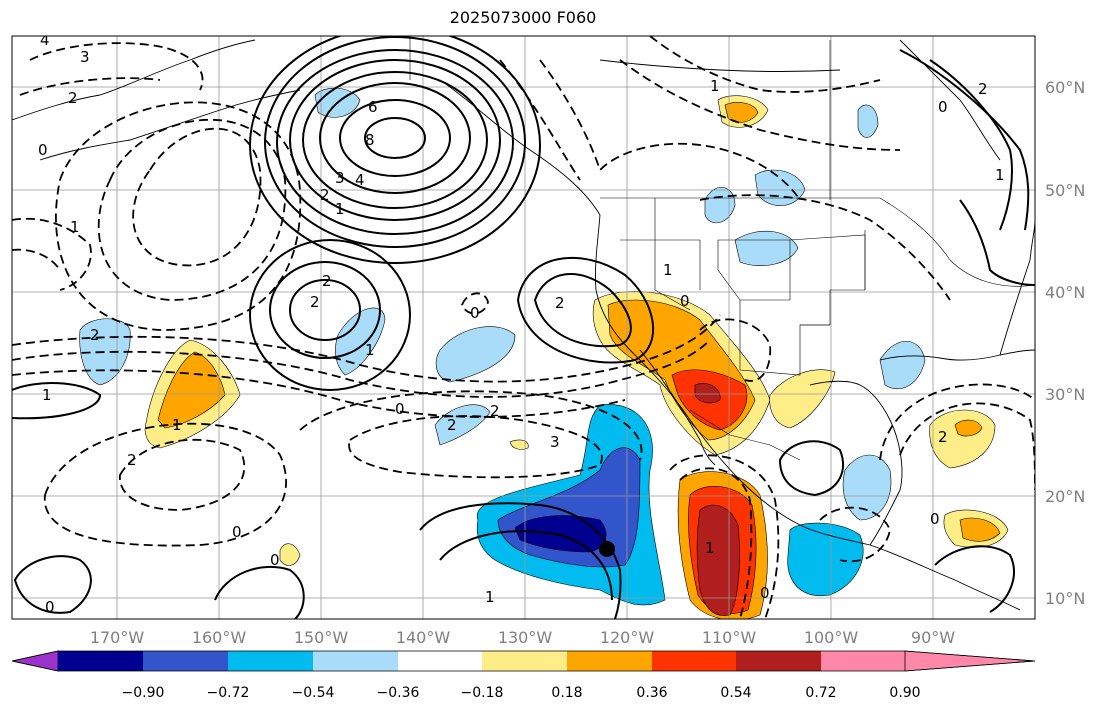  Describe the element at coordinates (525, 637) in the screenshot. I see `longitude-label: 130°W` at that location.